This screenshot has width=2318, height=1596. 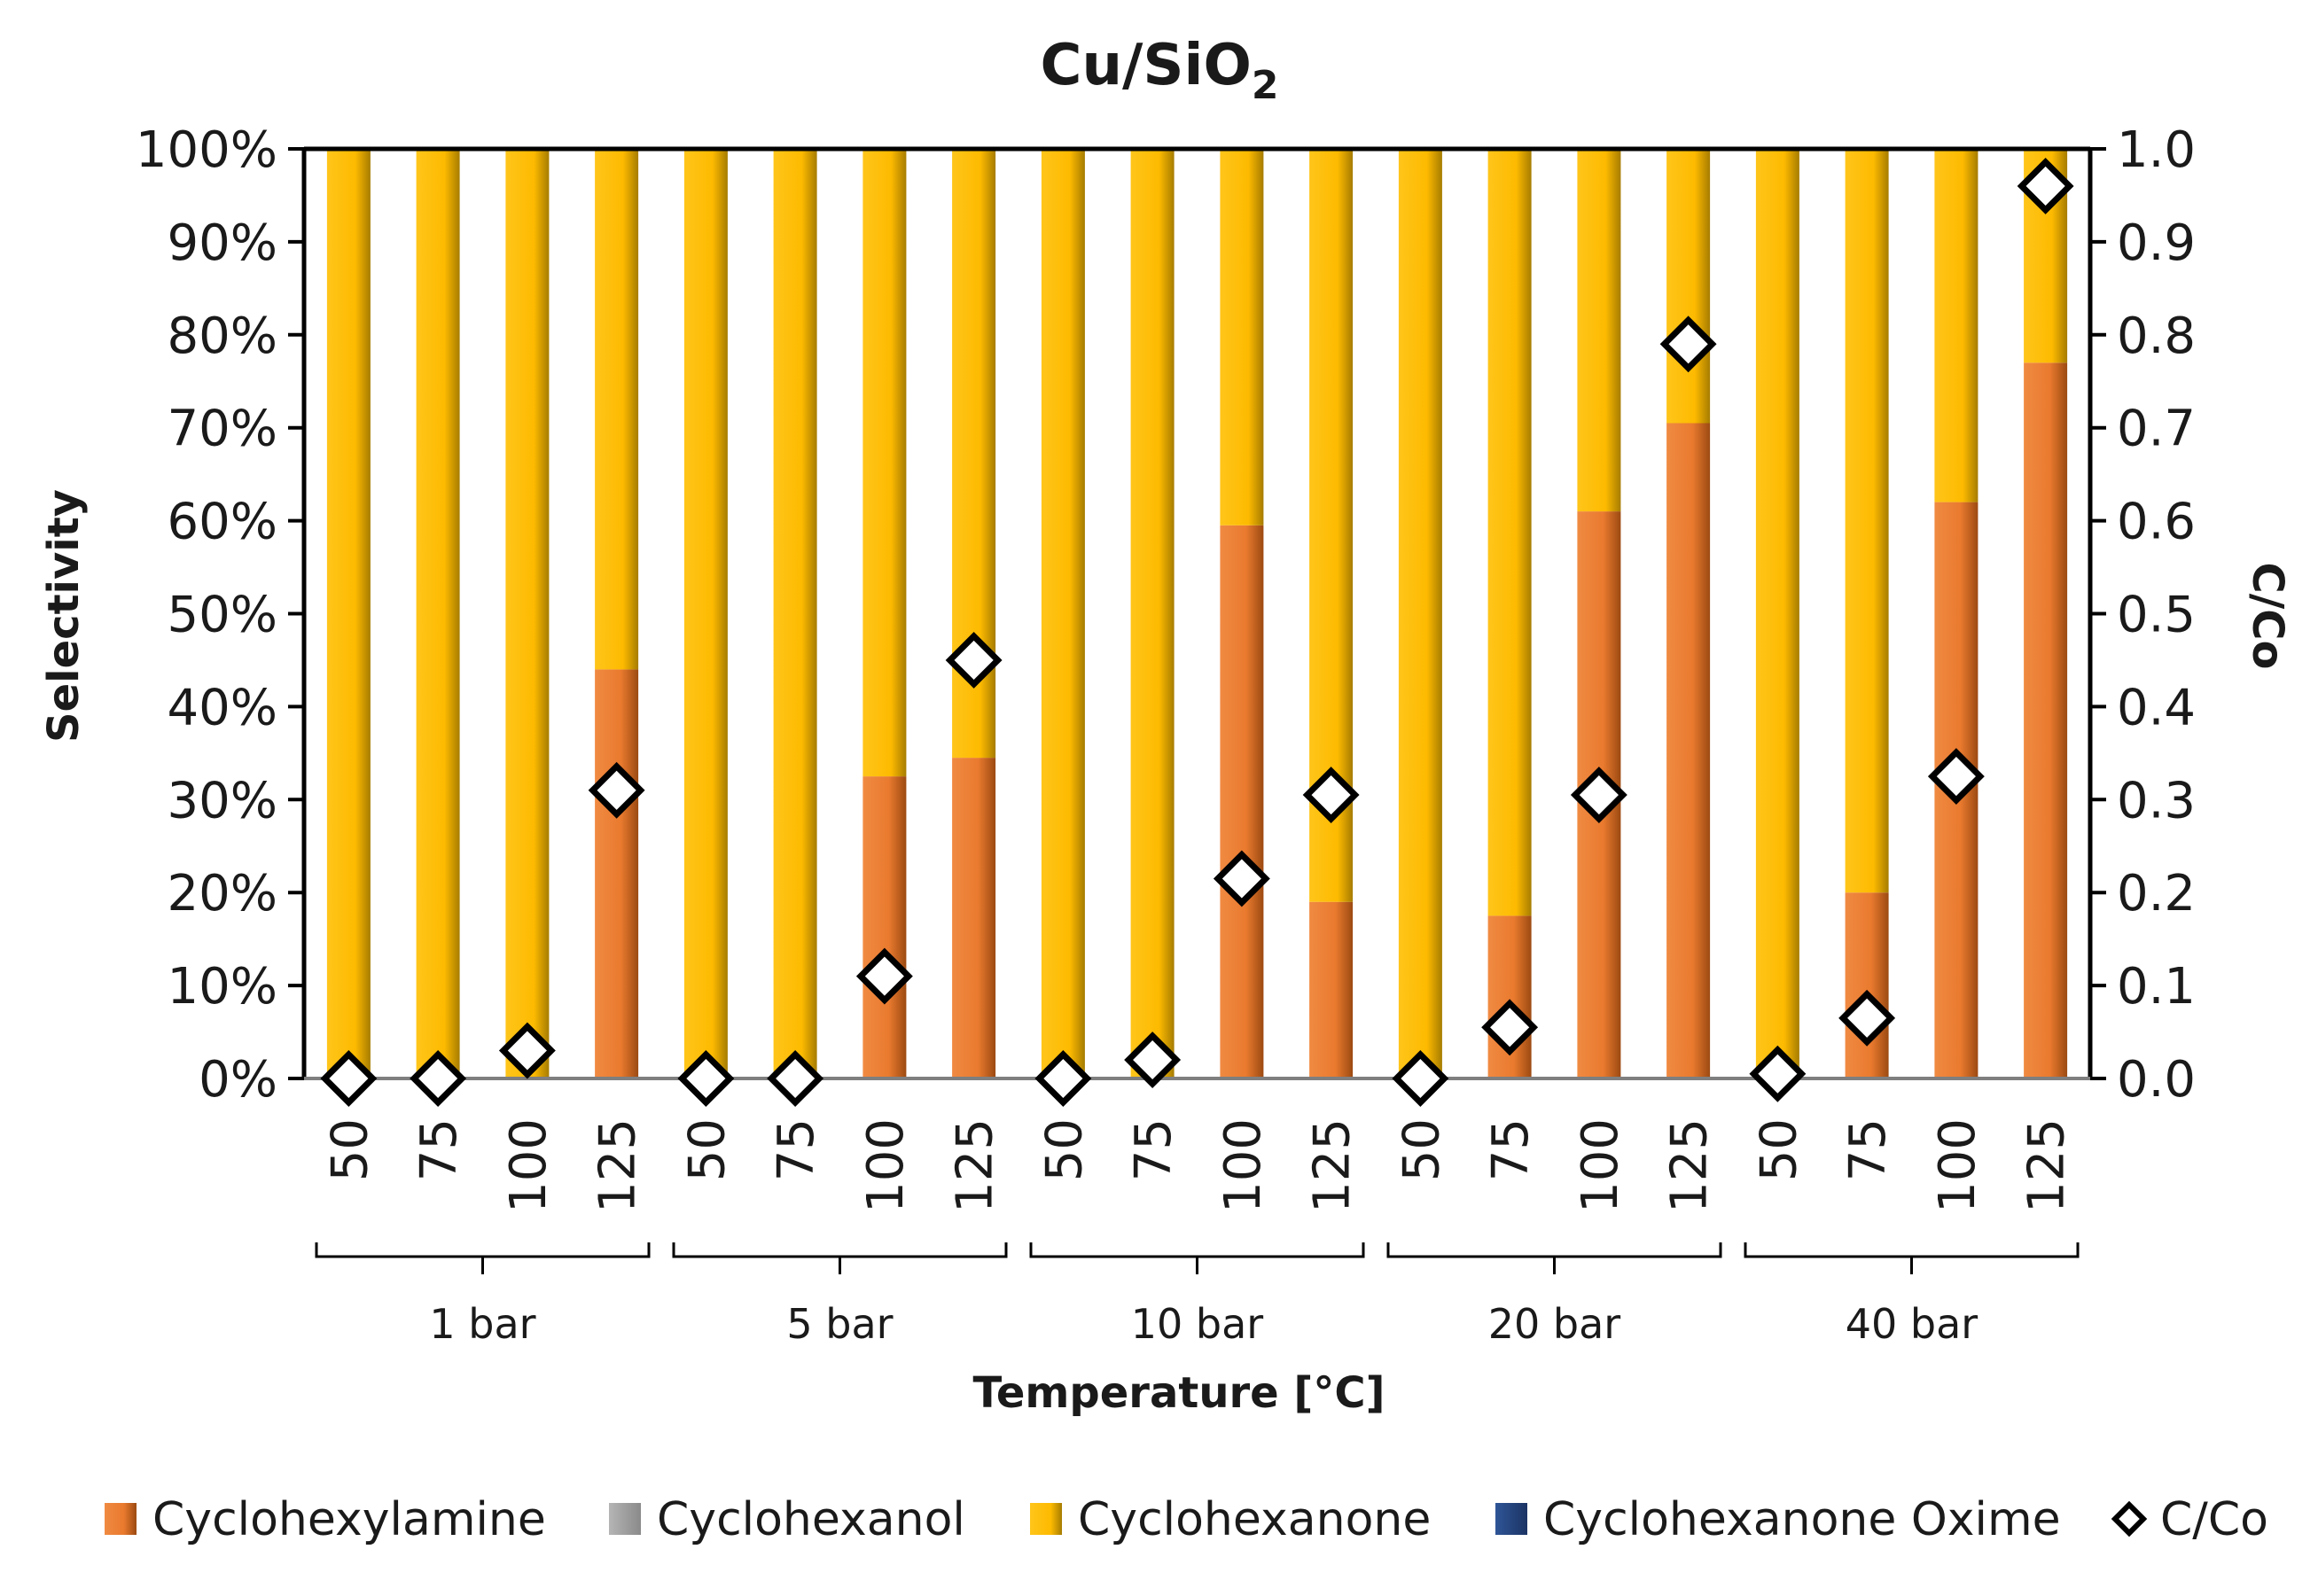 I want to click on group-label-2: 10 bar, so click(x=1197, y=1324).